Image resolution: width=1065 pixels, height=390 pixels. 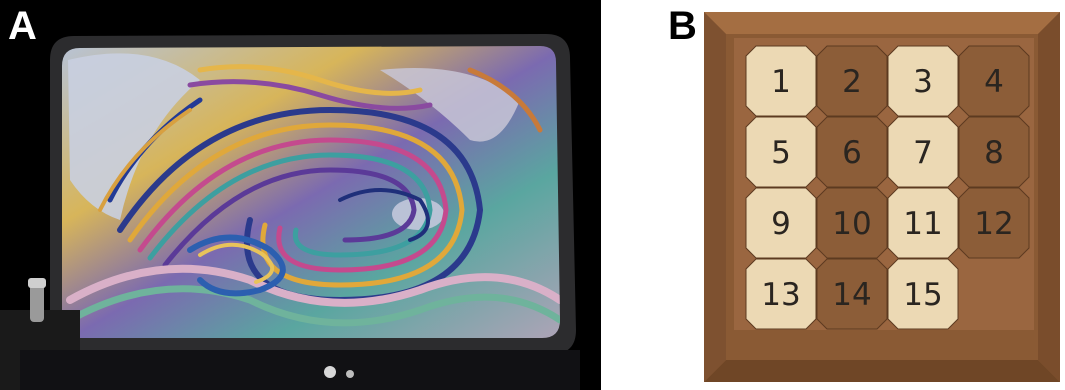 I want to click on puzzle-tile: 7, so click(x=923, y=152).